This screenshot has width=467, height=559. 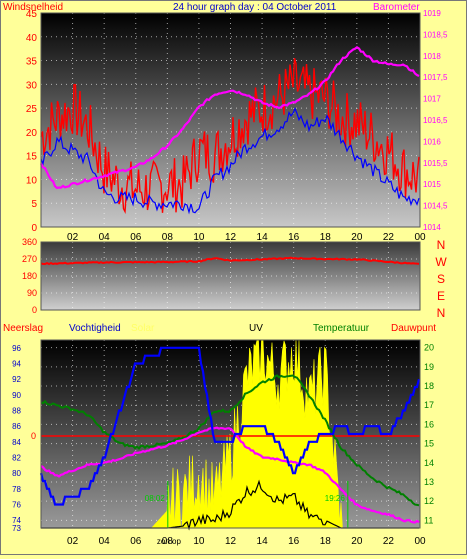 I want to click on sunrise-label: zon op, so click(x=169, y=541).